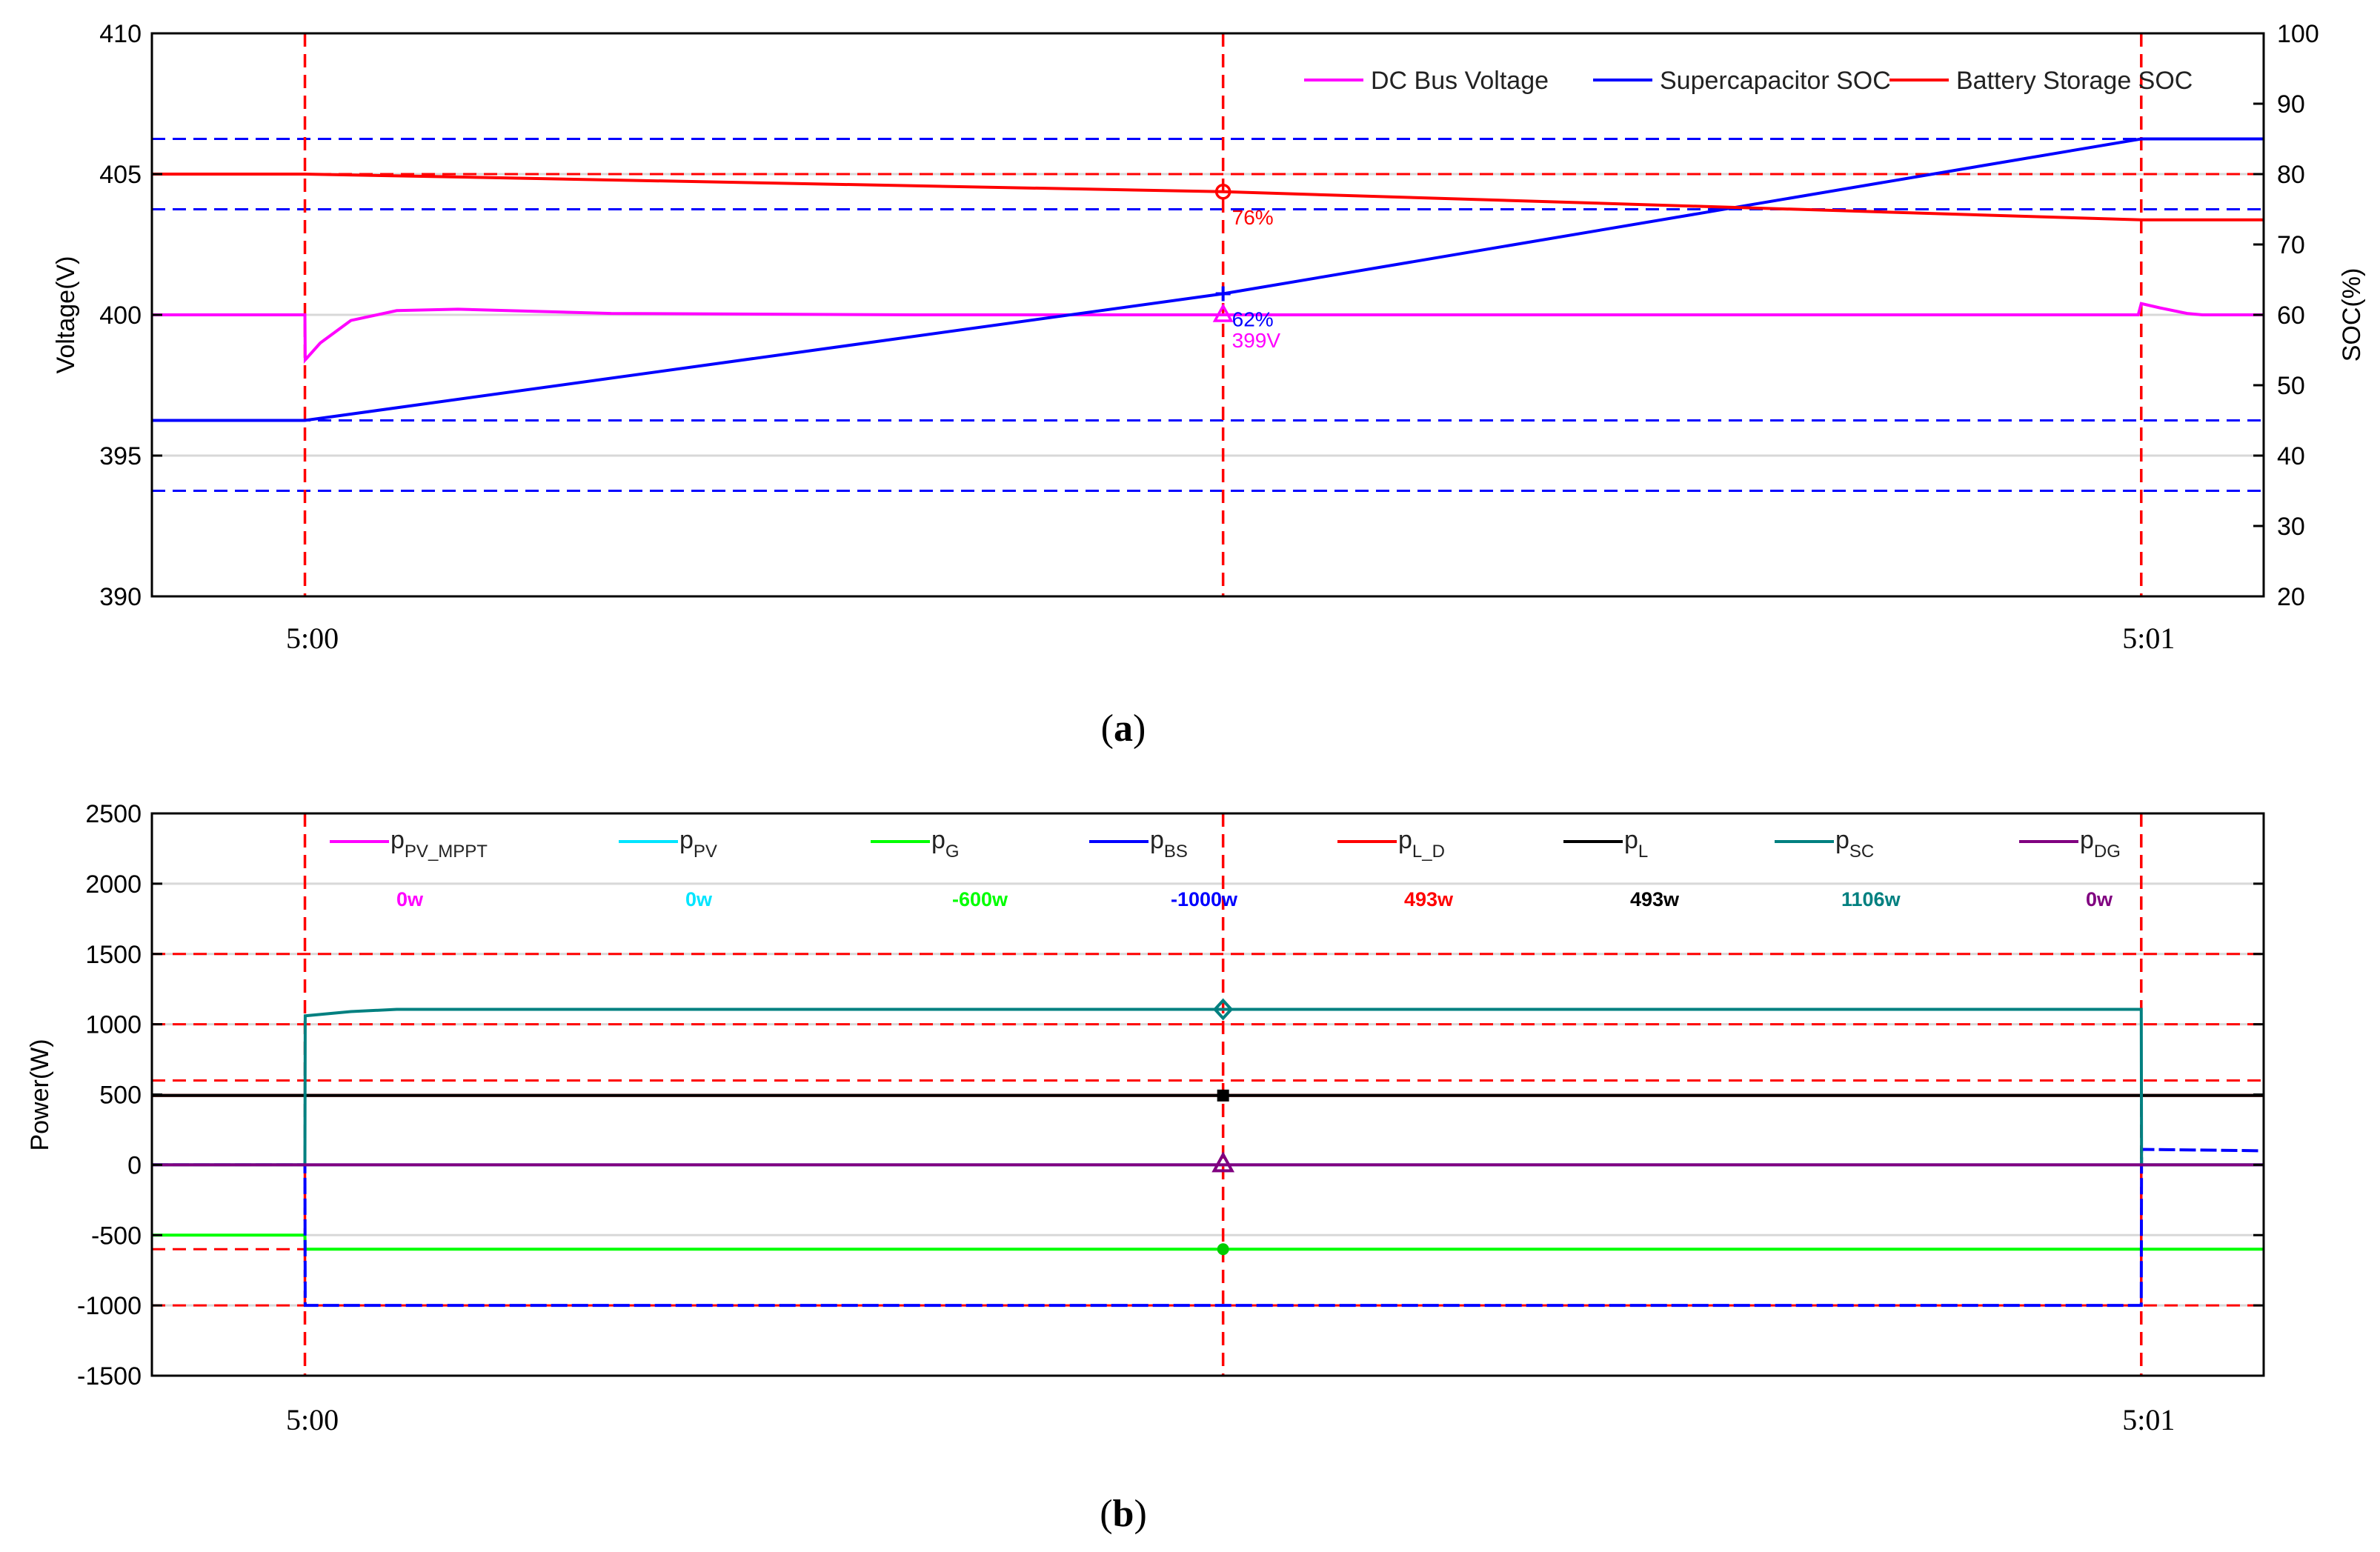 This screenshot has height=1552, width=2380. I want to click on legend-label: pL, so click(1636, 844).